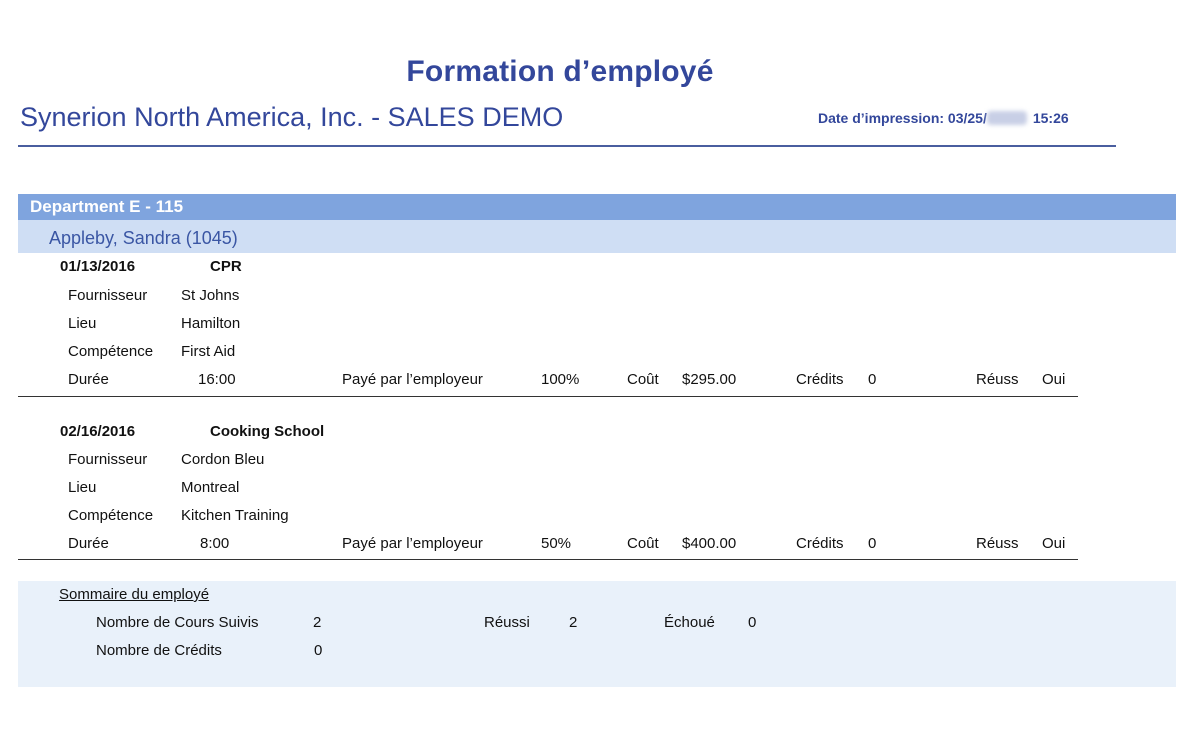  What do you see at coordinates (709, 379) in the screenshot?
I see `cost-value: $295.00` at bounding box center [709, 379].